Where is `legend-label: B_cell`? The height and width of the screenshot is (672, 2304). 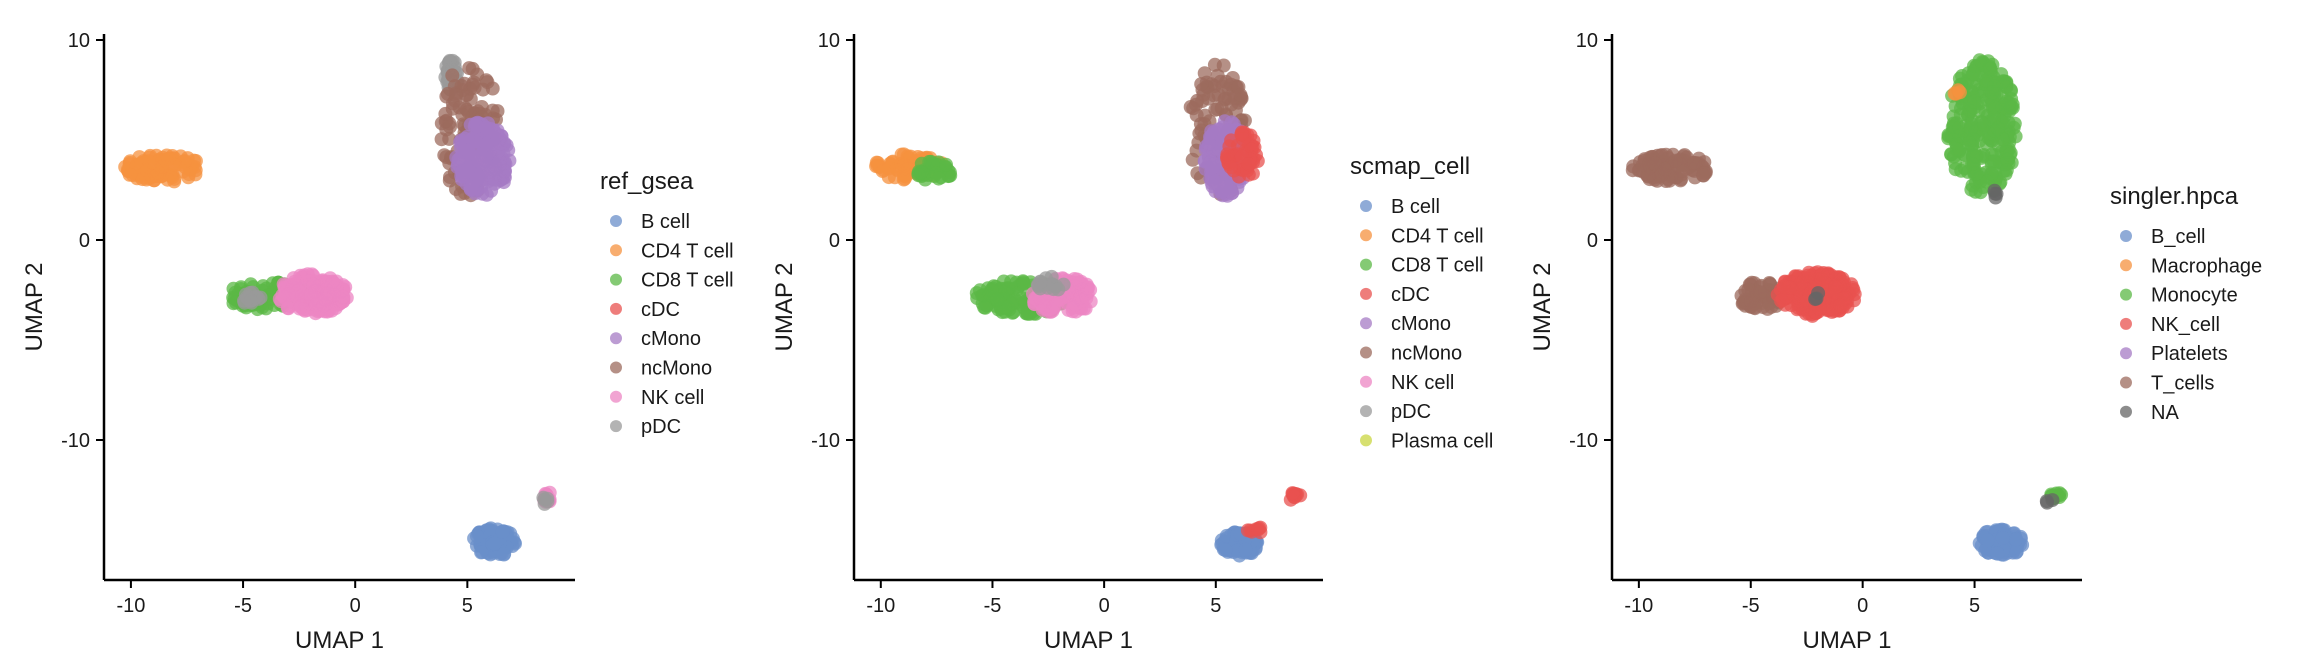
legend-label: B_cell is located at coordinates (2178, 237).